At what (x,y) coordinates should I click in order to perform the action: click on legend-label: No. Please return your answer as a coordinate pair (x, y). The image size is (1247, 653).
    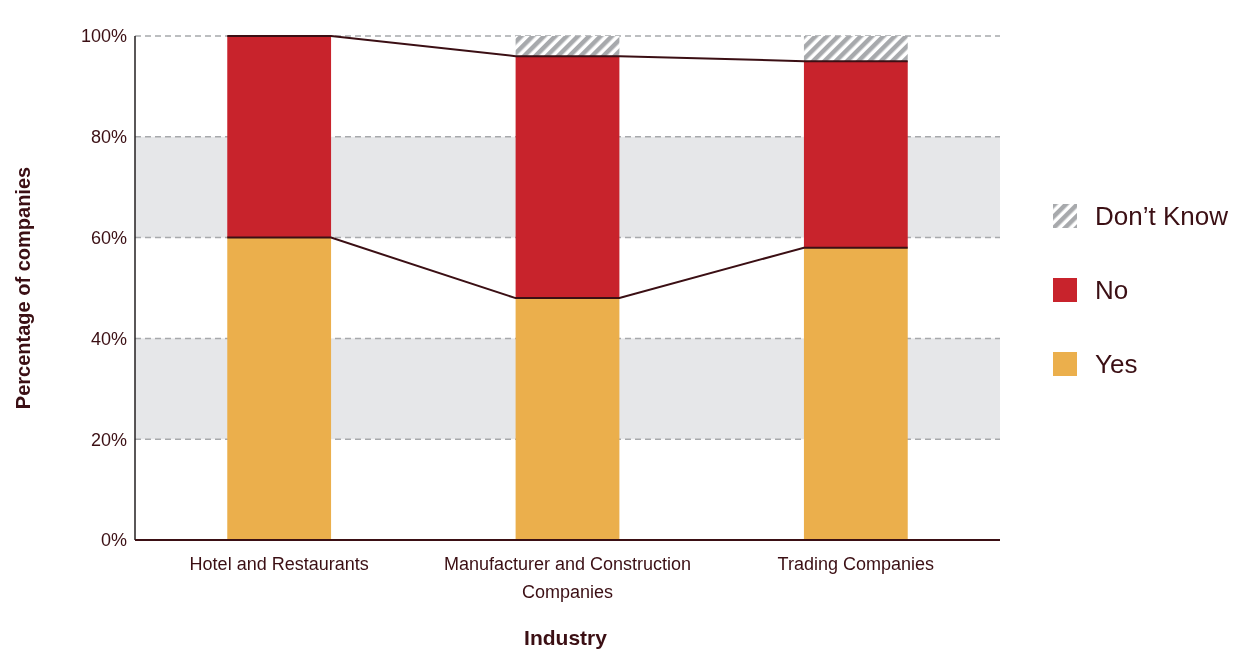
    Looking at the image, I should click on (1112, 290).